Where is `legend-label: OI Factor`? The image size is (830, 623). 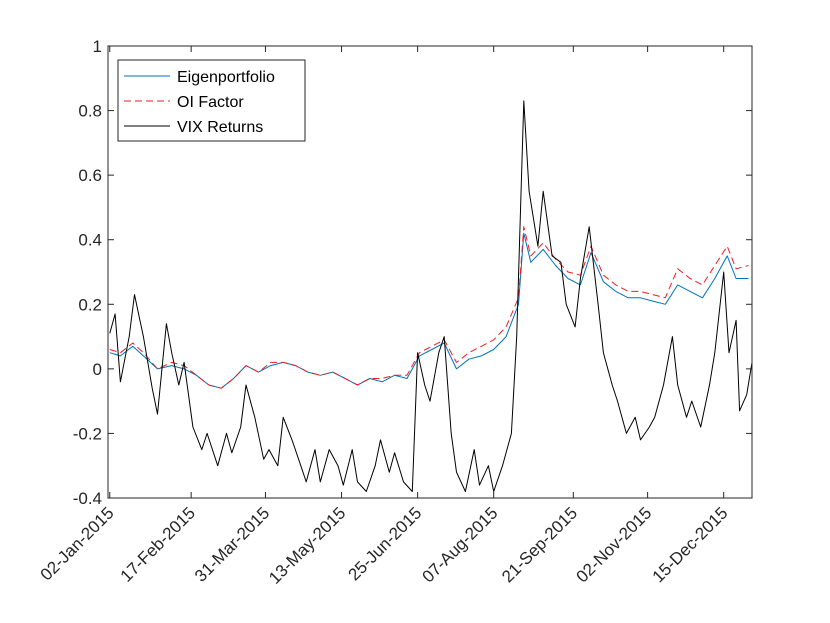
legend-label: OI Factor is located at coordinates (210, 102).